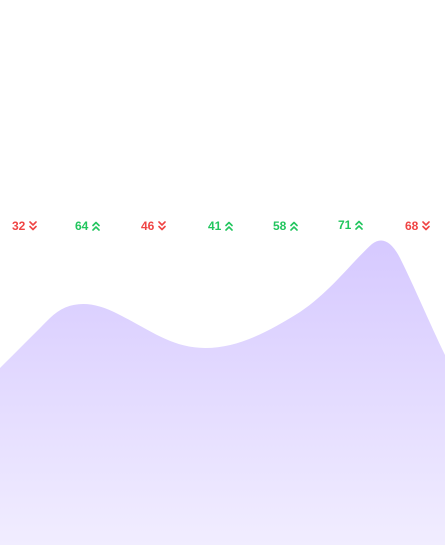 The image size is (445, 545). I want to click on metric-item: 58, so click(286, 226).